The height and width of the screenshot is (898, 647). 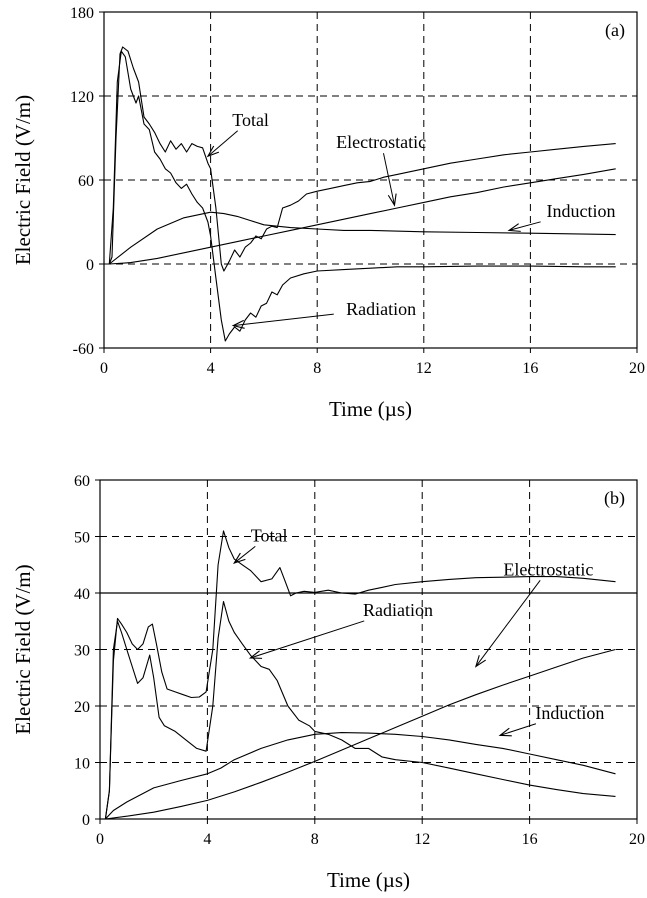 I want to click on y-tick-label: 20, so click(x=82, y=707).